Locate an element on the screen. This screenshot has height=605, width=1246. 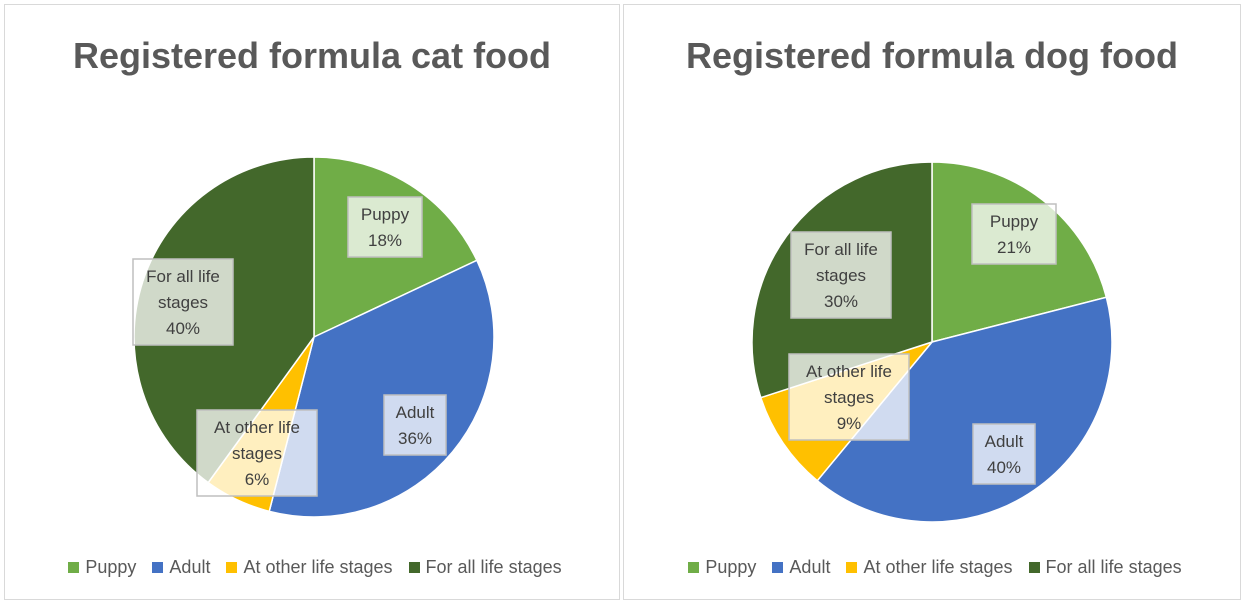
data-label-value: 9% is located at coordinates (849, 423).